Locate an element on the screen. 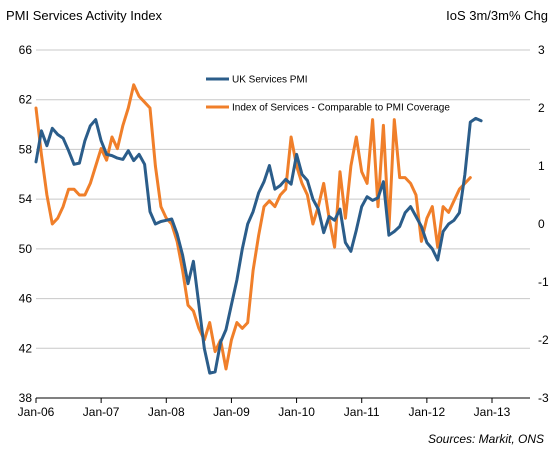 The width and height of the screenshot is (556, 454). right-tick-label: 0 is located at coordinates (541, 224).